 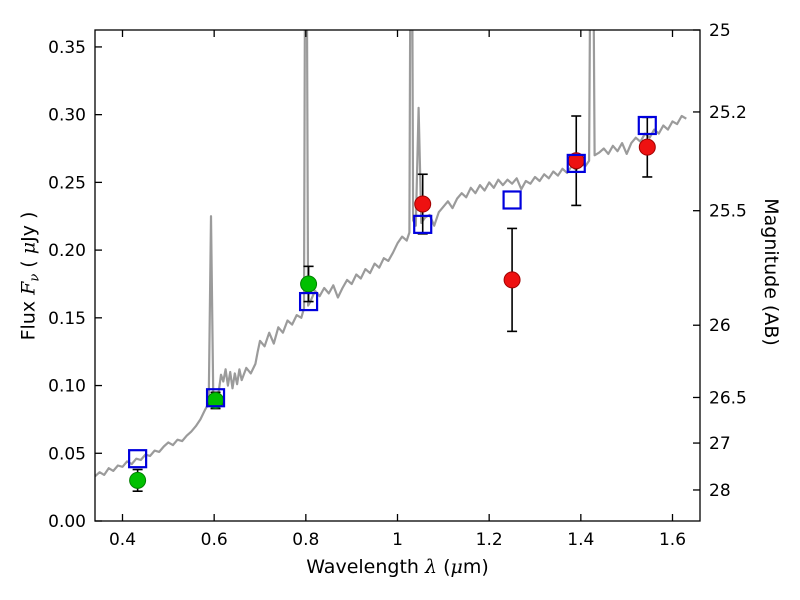 I want to click on mag-tick-label: 27, so click(x=720, y=444).